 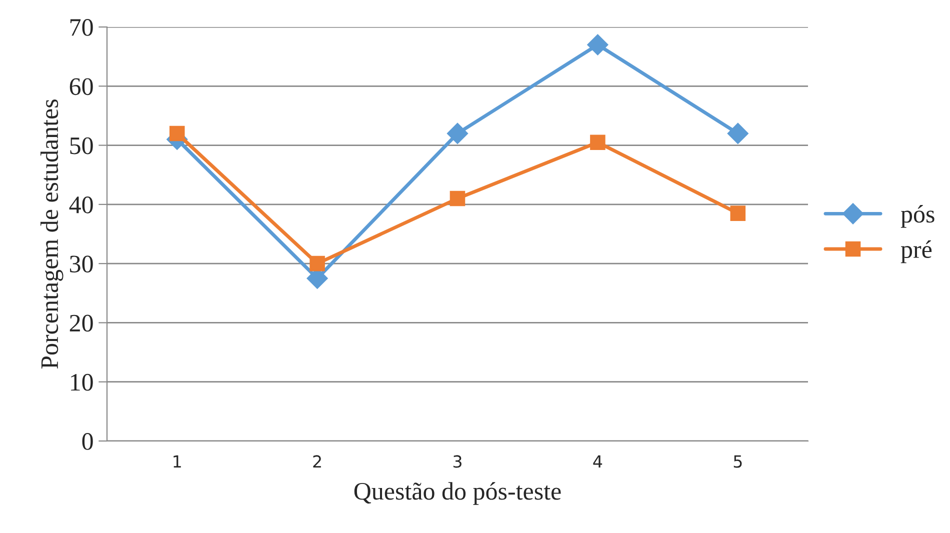 I want to click on y-tick-label: 60, so click(x=81, y=87).